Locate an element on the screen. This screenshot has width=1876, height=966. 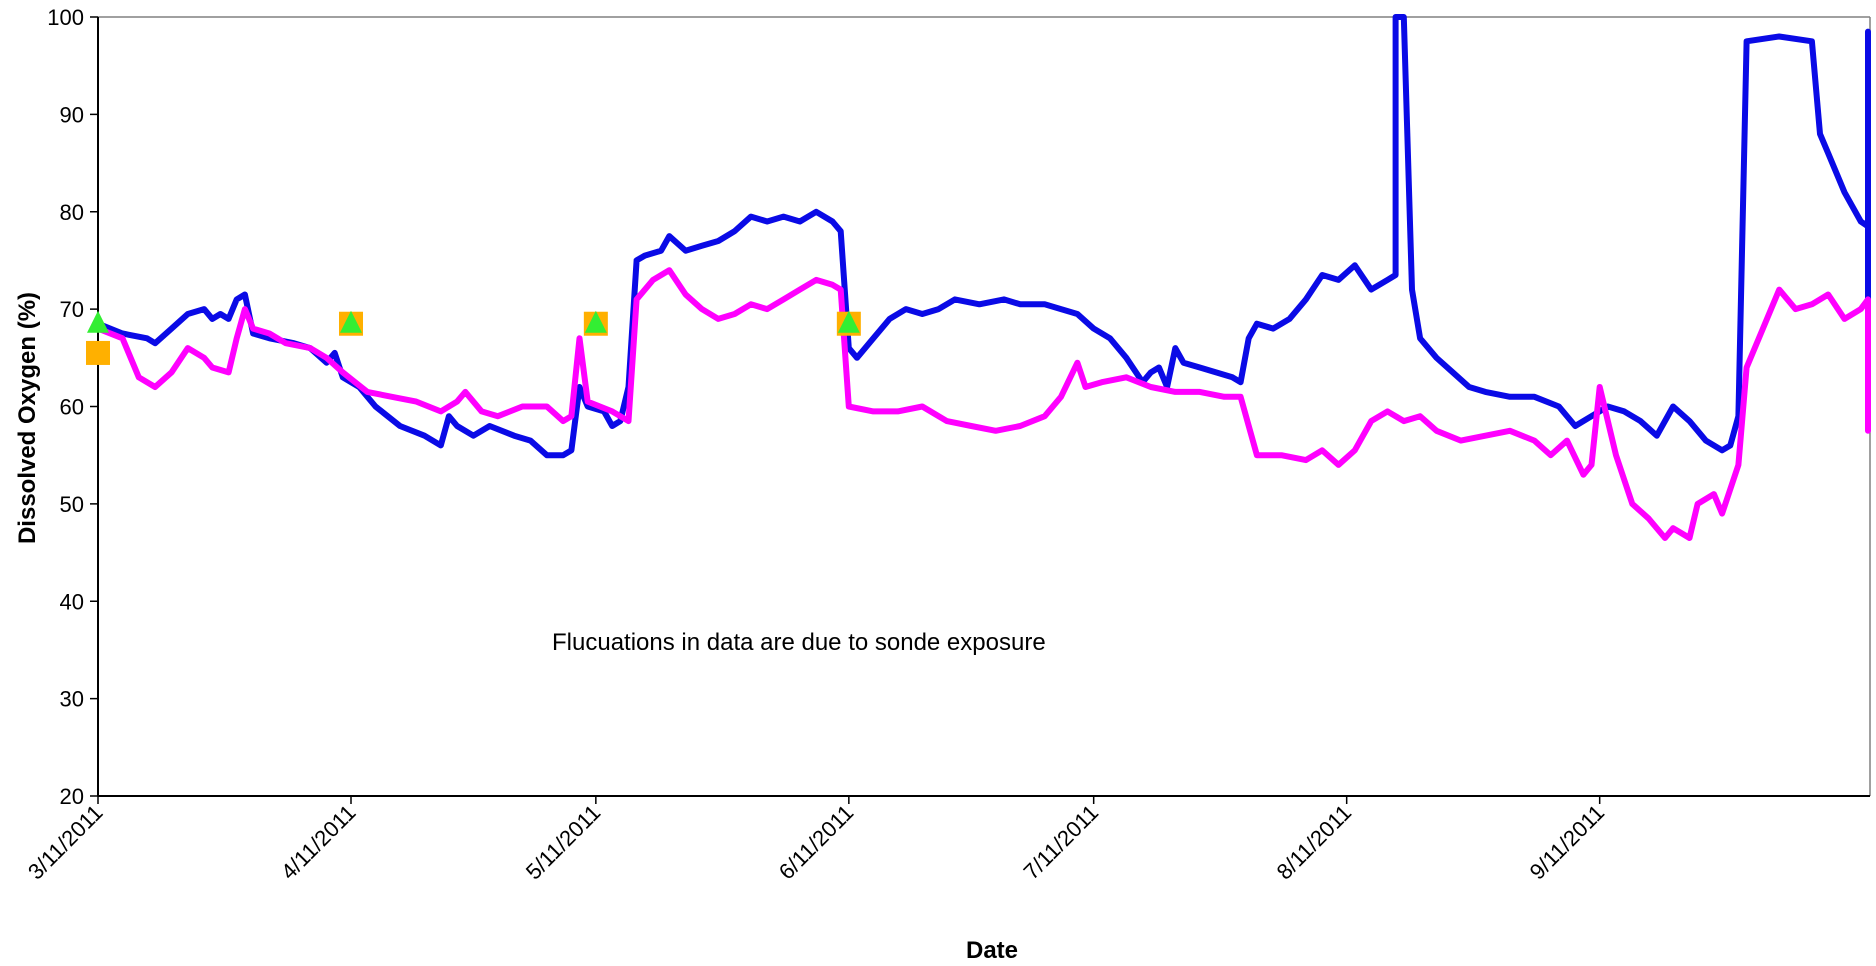
y-tick-label: 70 is located at coordinates (72, 309).